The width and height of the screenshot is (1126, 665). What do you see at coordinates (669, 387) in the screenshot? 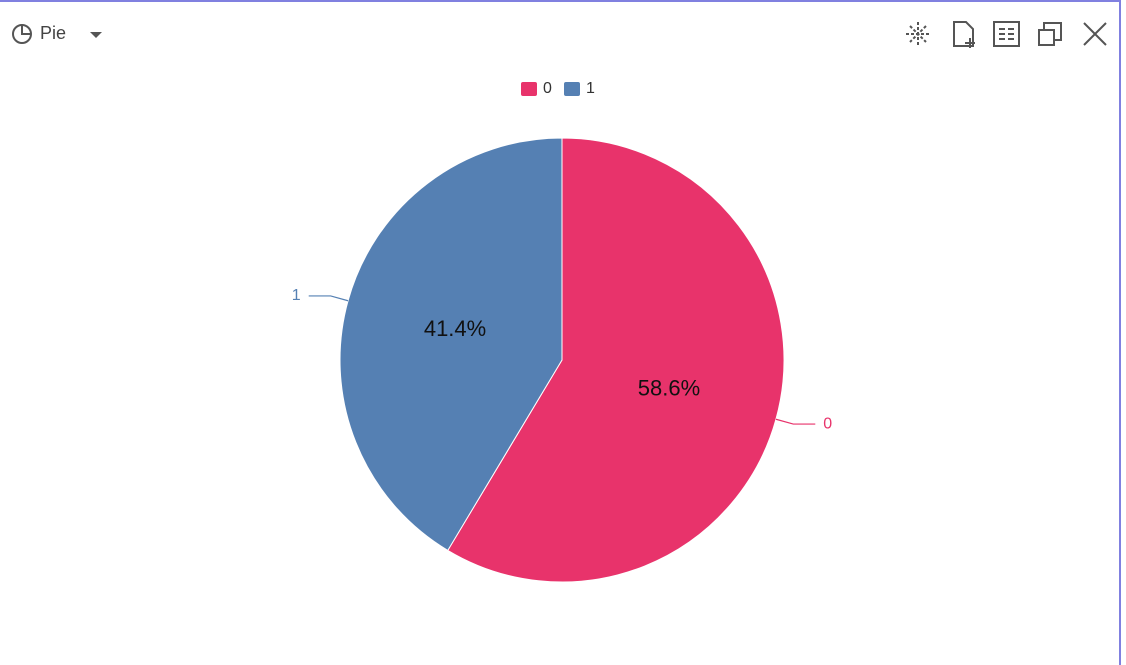
I see `slice-value-label: 58.6%` at bounding box center [669, 387].